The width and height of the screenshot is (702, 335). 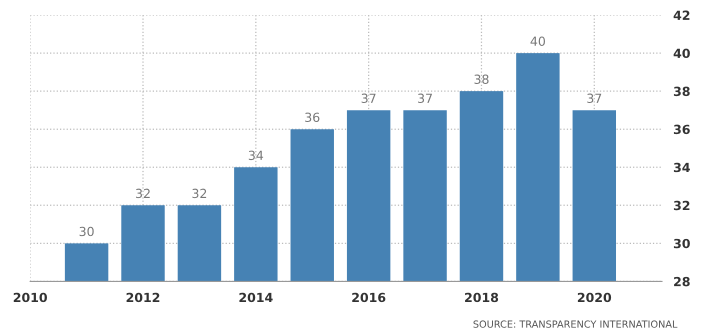 I want to click on x-tick-label: 2012, so click(x=143, y=297).